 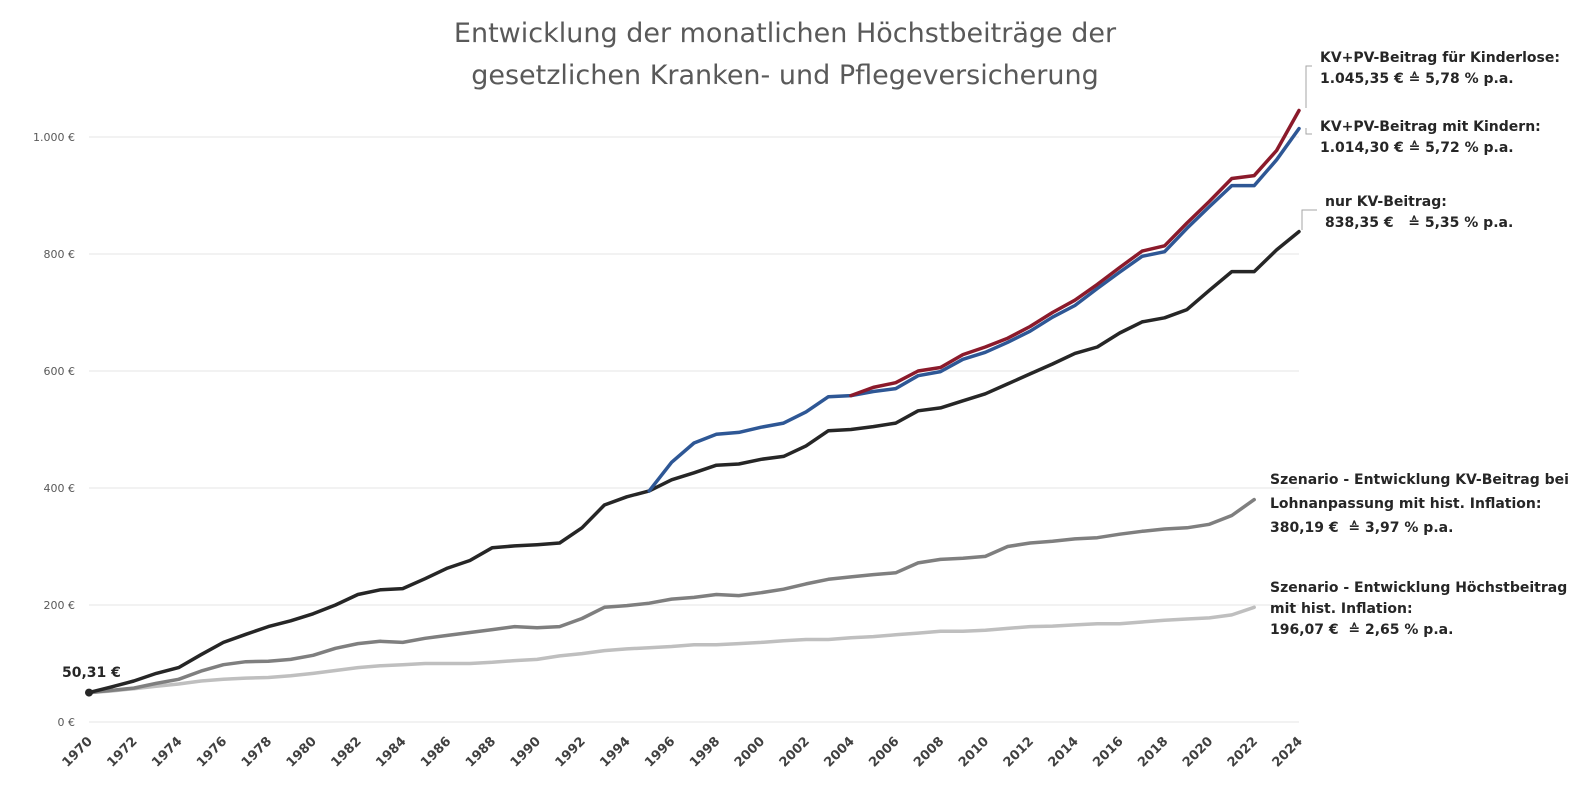 What do you see at coordinates (347, 752) in the screenshot?
I see `x-tick-label: 1982` at bounding box center [347, 752].